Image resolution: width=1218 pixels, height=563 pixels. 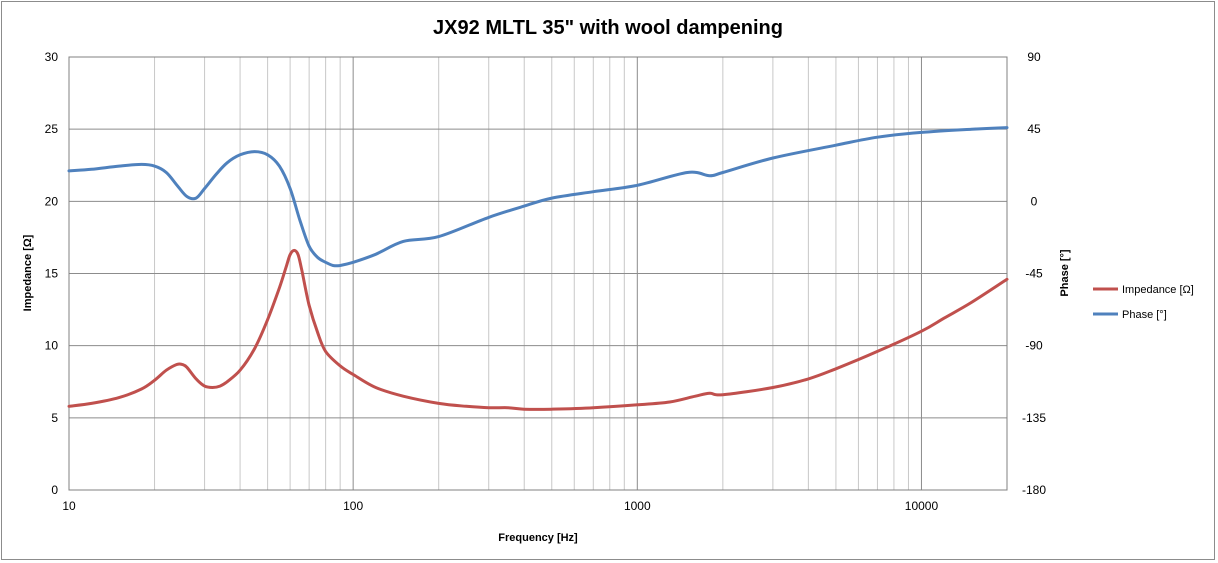 What do you see at coordinates (1034, 57) in the screenshot?
I see `y2-tick-label: 90` at bounding box center [1034, 57].